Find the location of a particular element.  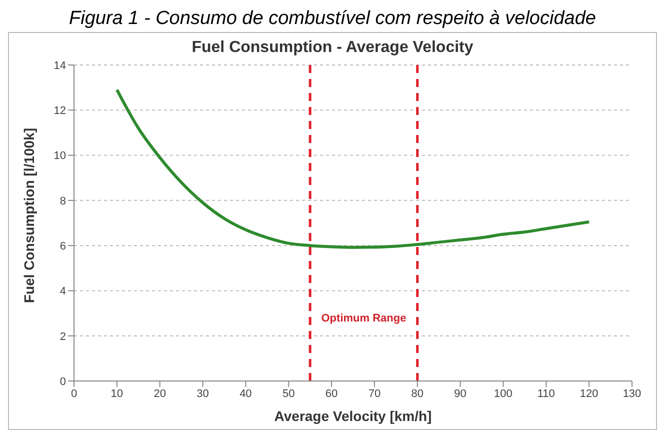

x-tick-label: 60 is located at coordinates (331, 394).